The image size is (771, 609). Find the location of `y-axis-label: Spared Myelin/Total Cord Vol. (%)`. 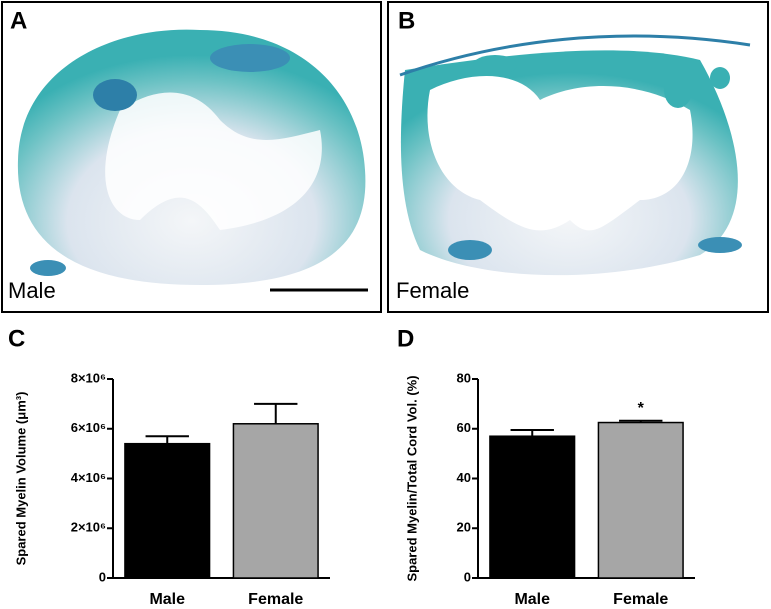

y-axis-label: Spared Myelin/Total Cord Vol. (%) is located at coordinates (411, 478).